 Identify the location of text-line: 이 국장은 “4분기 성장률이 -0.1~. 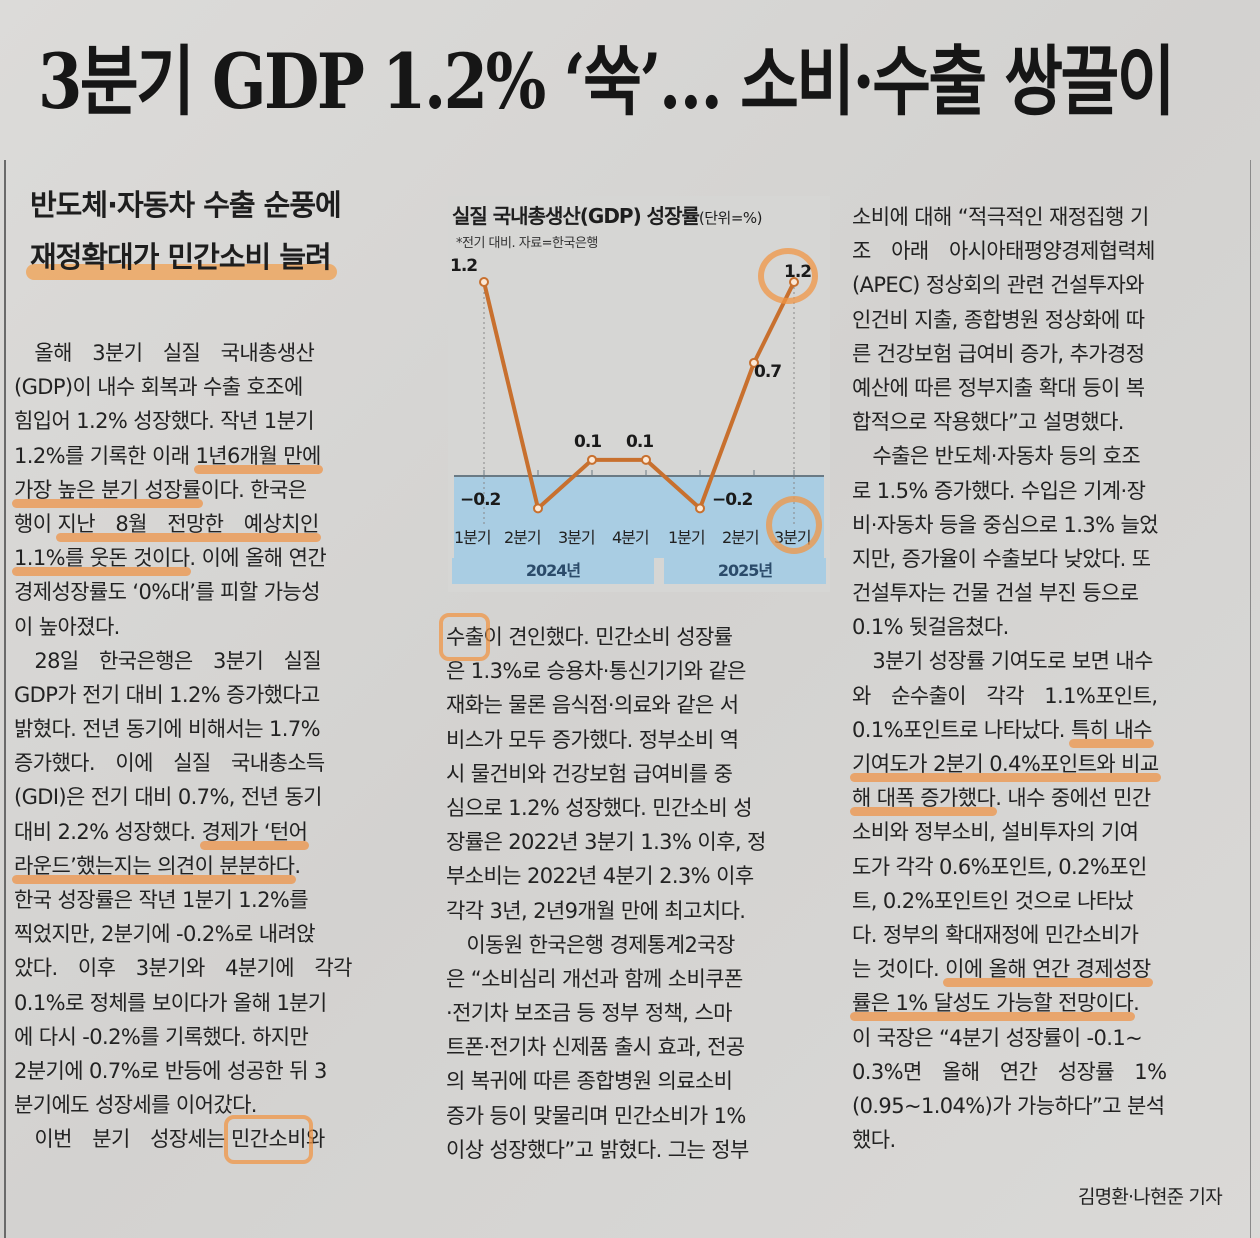
(997, 1037).